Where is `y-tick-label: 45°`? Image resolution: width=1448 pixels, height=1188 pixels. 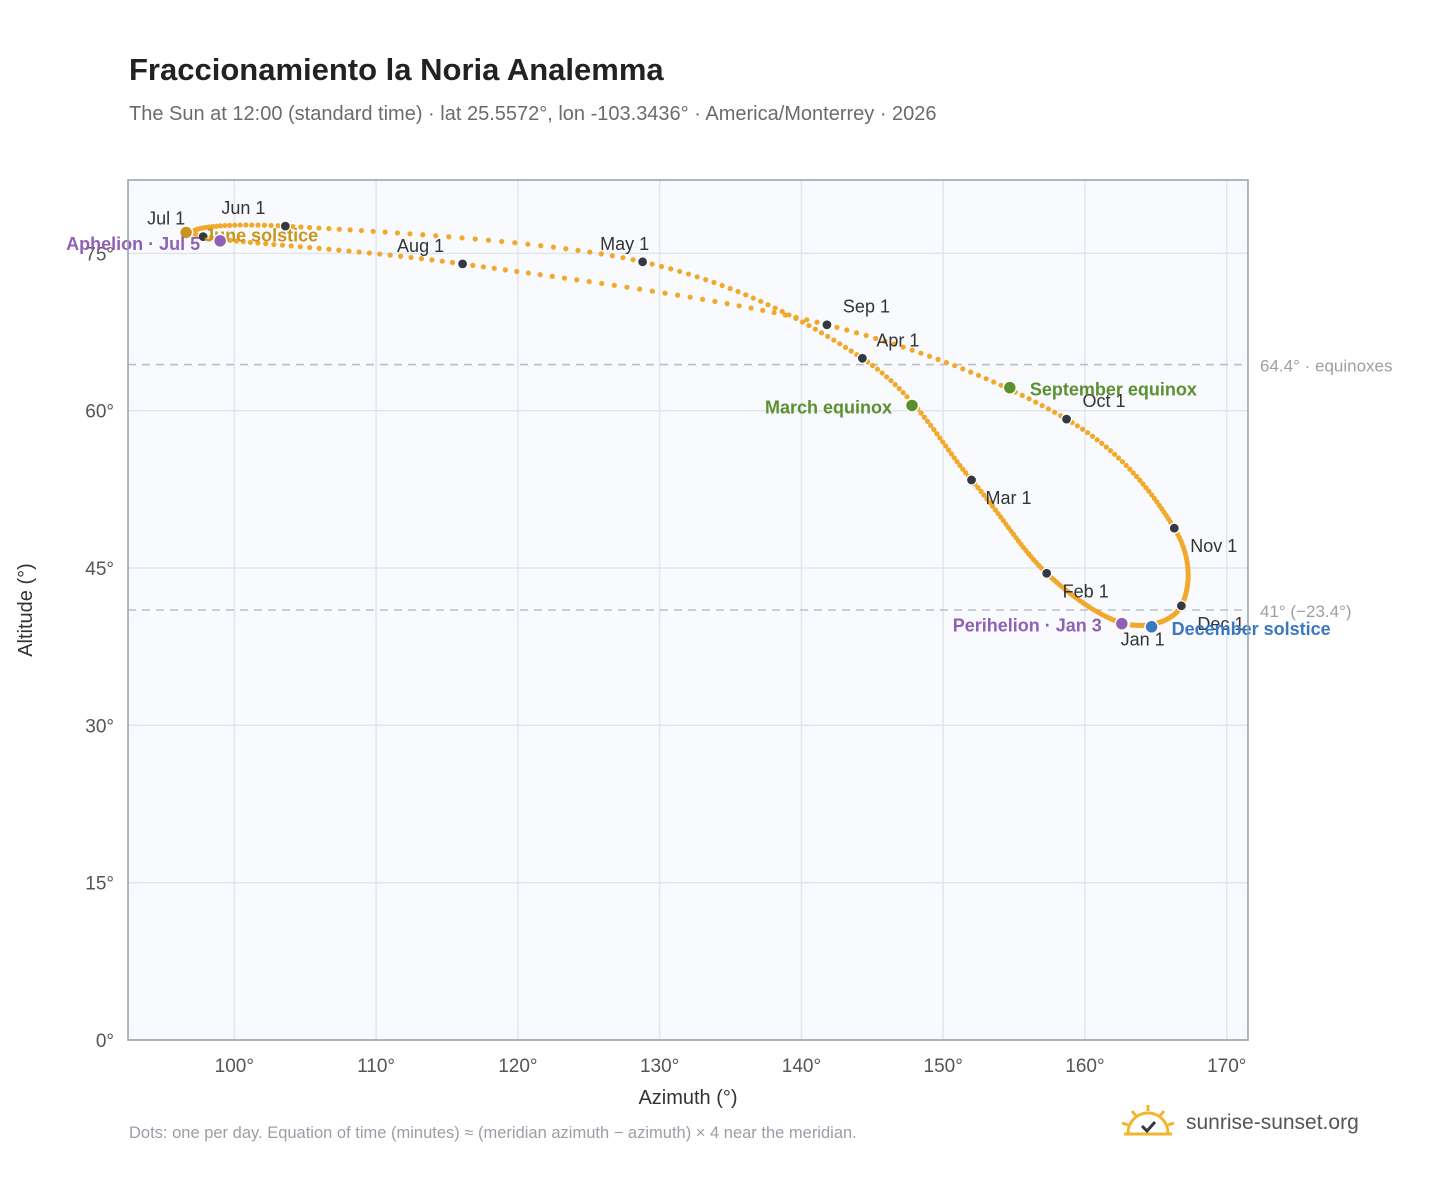
y-tick-label: 45° is located at coordinates (99, 569).